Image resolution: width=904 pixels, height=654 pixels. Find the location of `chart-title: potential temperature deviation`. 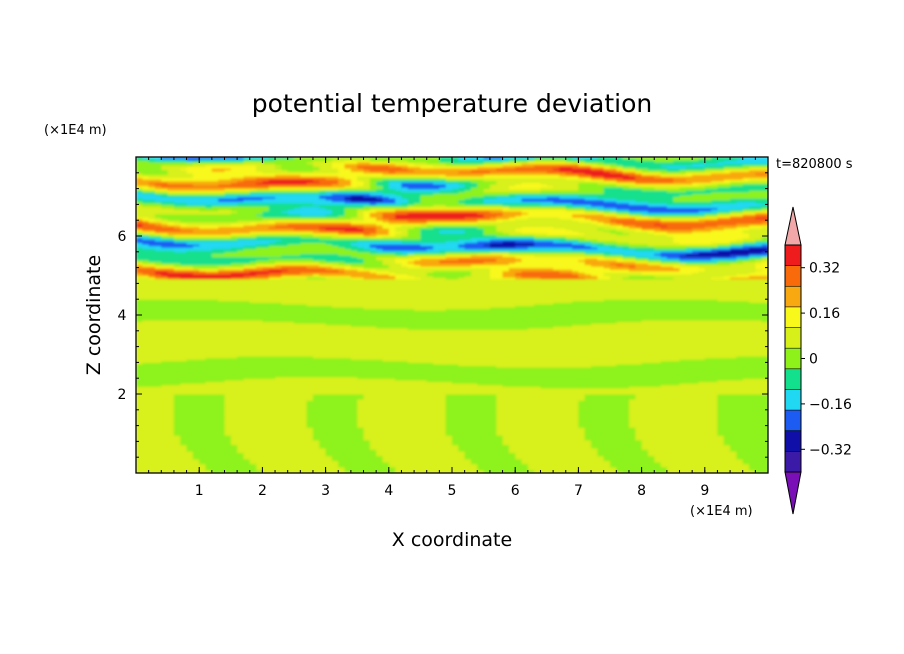

chart-title: potential temperature deviation is located at coordinates (452, 103).